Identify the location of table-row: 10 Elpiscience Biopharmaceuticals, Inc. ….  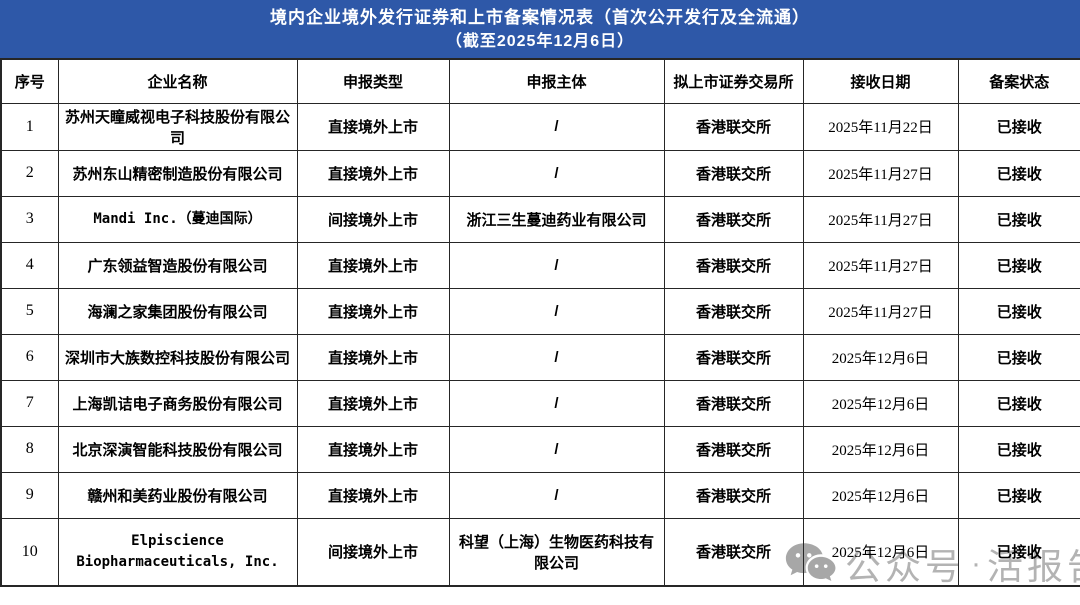
(540, 552).